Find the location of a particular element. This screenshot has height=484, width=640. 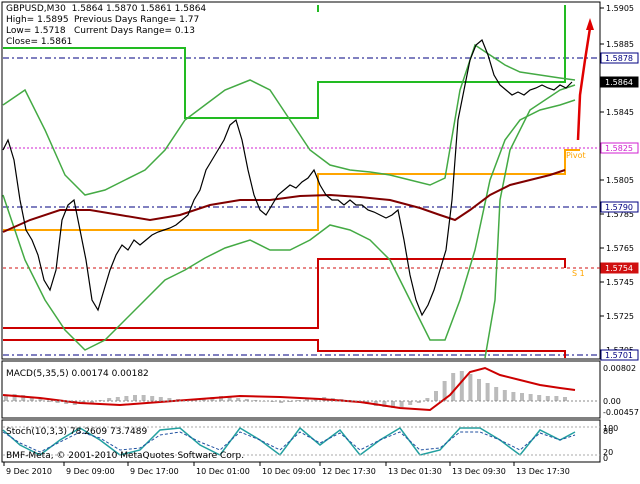

pivot-label: Pivot is located at coordinates (576, 155).